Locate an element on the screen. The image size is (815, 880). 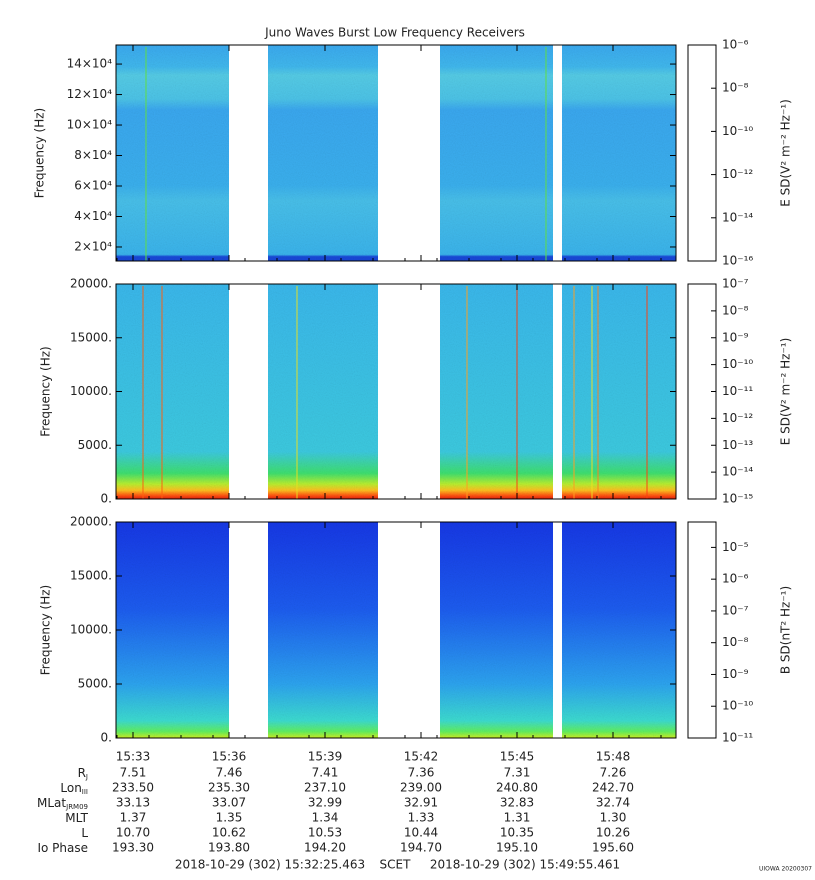
y-tick-label: 4×10⁴ is located at coordinates (93, 216).